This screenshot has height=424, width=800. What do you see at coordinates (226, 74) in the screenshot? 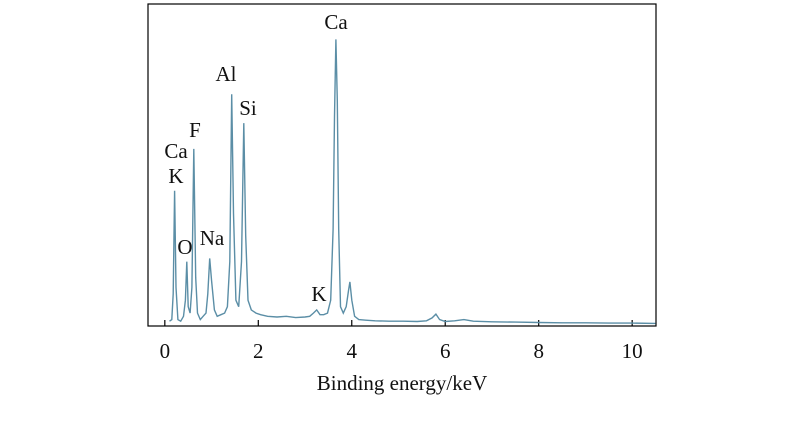
I see `peak-label: Al` at bounding box center [226, 74].